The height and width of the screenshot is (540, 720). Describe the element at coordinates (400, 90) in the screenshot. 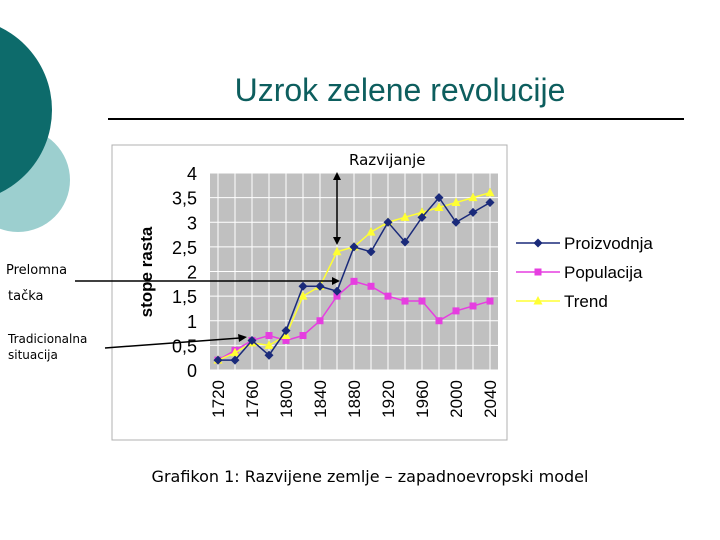

I see `slide-title: Uzrok zelene revolucije` at that location.